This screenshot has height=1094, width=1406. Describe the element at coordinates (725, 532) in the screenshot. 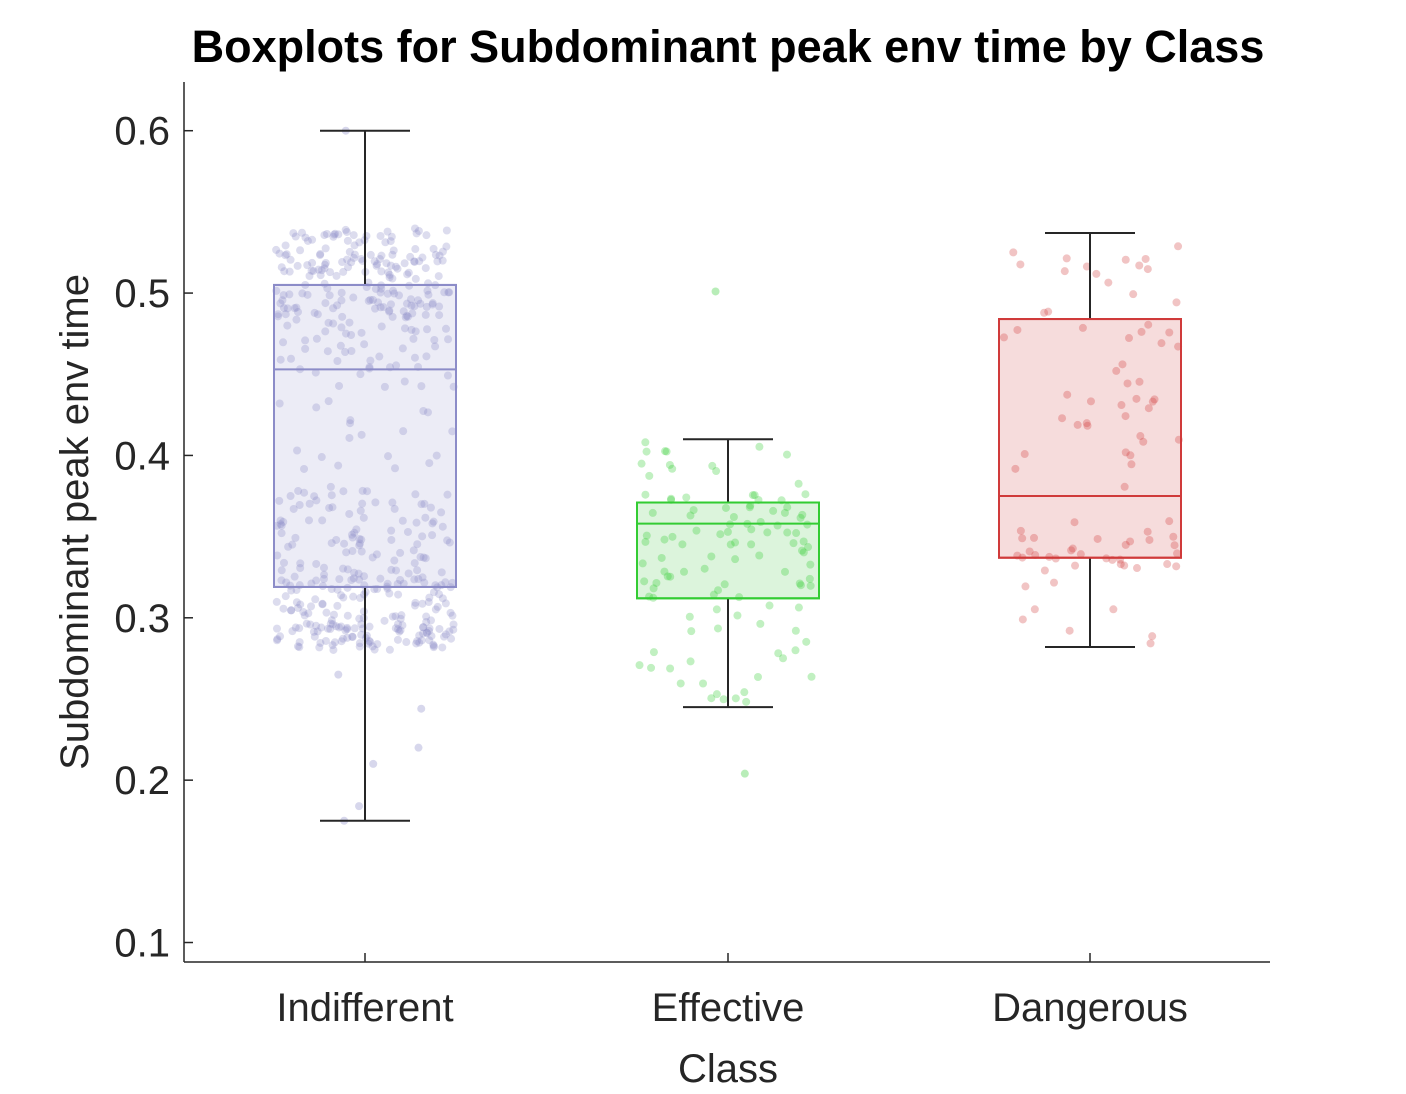

I see `jitter-points` at that location.